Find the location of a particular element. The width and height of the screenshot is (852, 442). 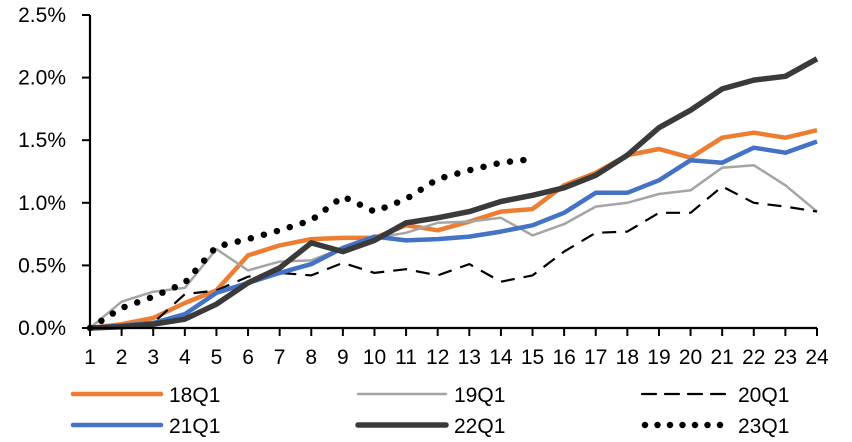

legend-item-21q1: 21Q1 is located at coordinates (145, 426).